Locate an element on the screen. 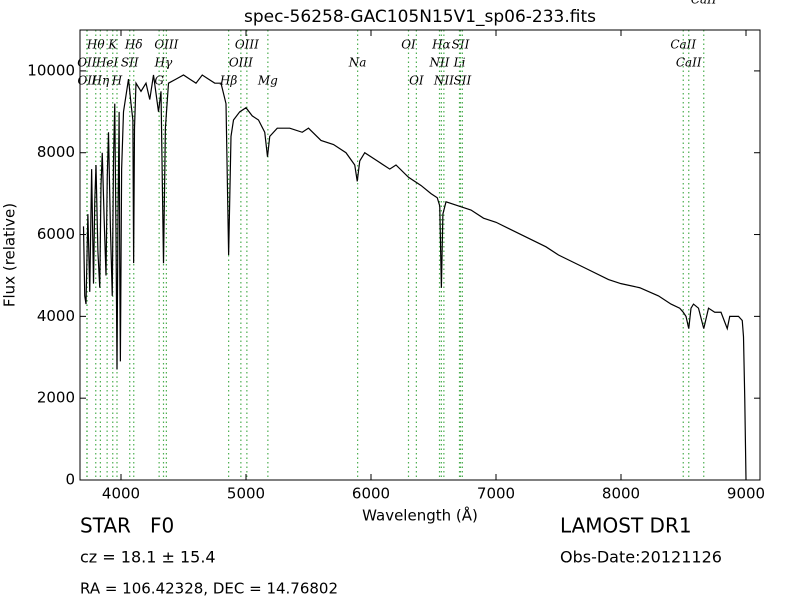  x-tick-label: 5000 is located at coordinates (246, 494).